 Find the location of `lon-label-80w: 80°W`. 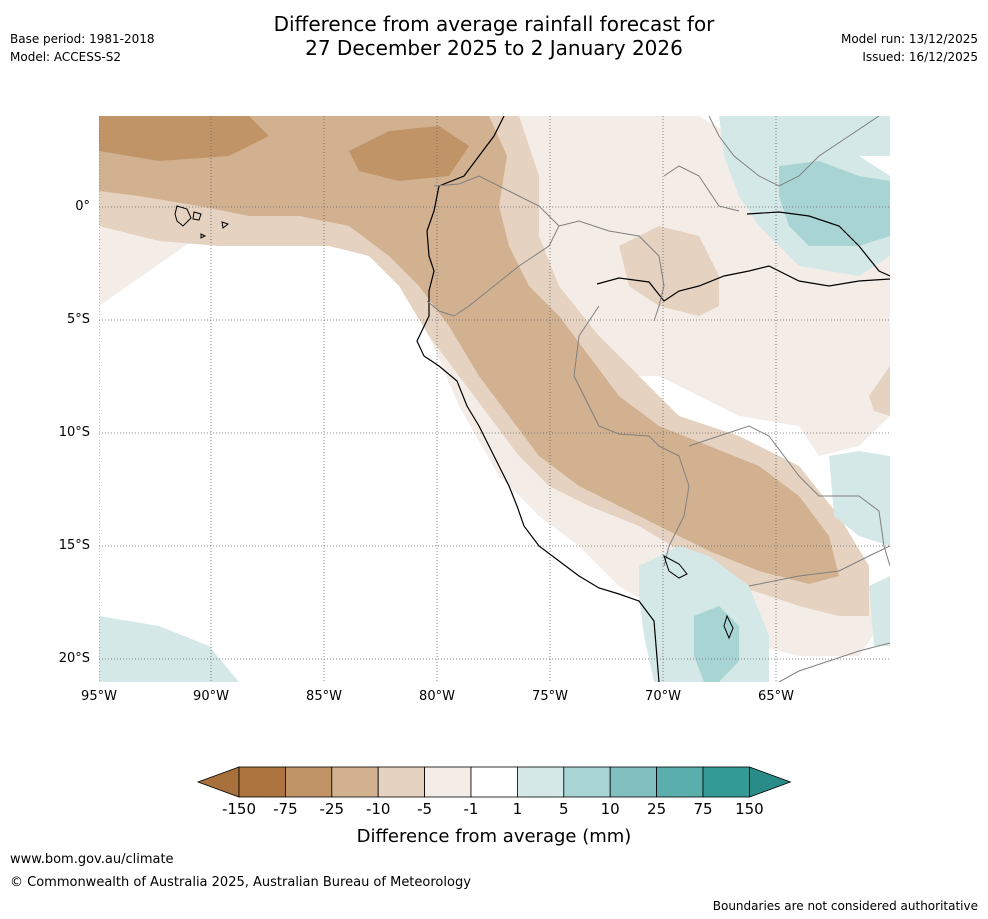

lon-label-80w: 80°W is located at coordinates (437, 696).